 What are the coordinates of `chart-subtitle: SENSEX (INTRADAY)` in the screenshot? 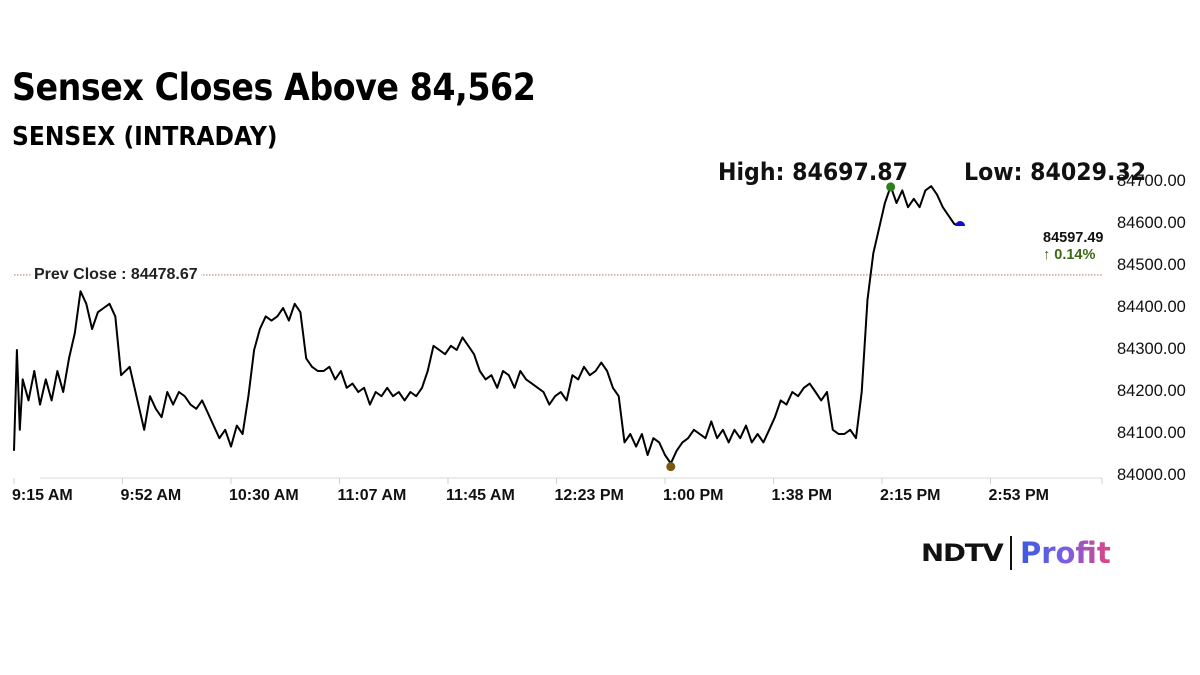 It's located at (145, 137).